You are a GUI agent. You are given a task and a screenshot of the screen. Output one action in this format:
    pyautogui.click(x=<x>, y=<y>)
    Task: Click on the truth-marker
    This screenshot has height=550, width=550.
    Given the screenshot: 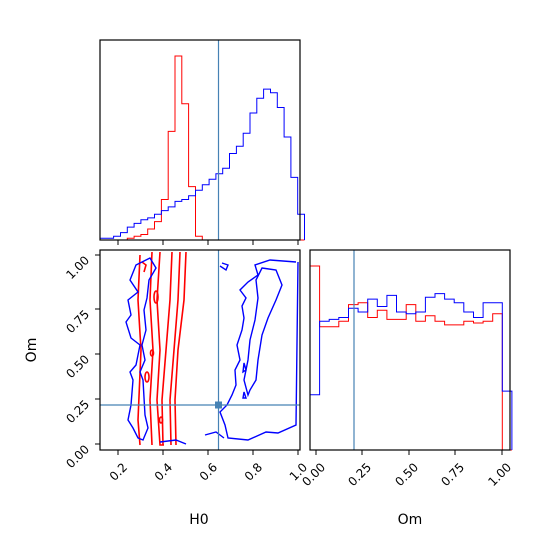 What is the action you would take?
    pyautogui.click(x=218, y=405)
    